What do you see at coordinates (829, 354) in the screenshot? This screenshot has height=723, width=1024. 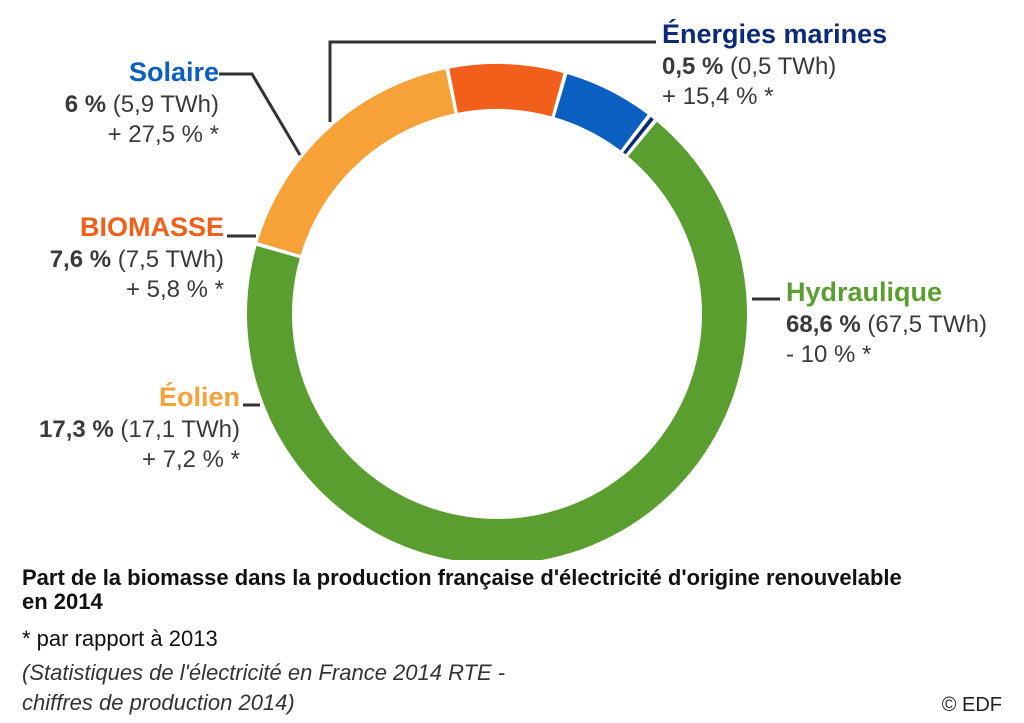 I see `label-change: - 10 % *` at bounding box center [829, 354].